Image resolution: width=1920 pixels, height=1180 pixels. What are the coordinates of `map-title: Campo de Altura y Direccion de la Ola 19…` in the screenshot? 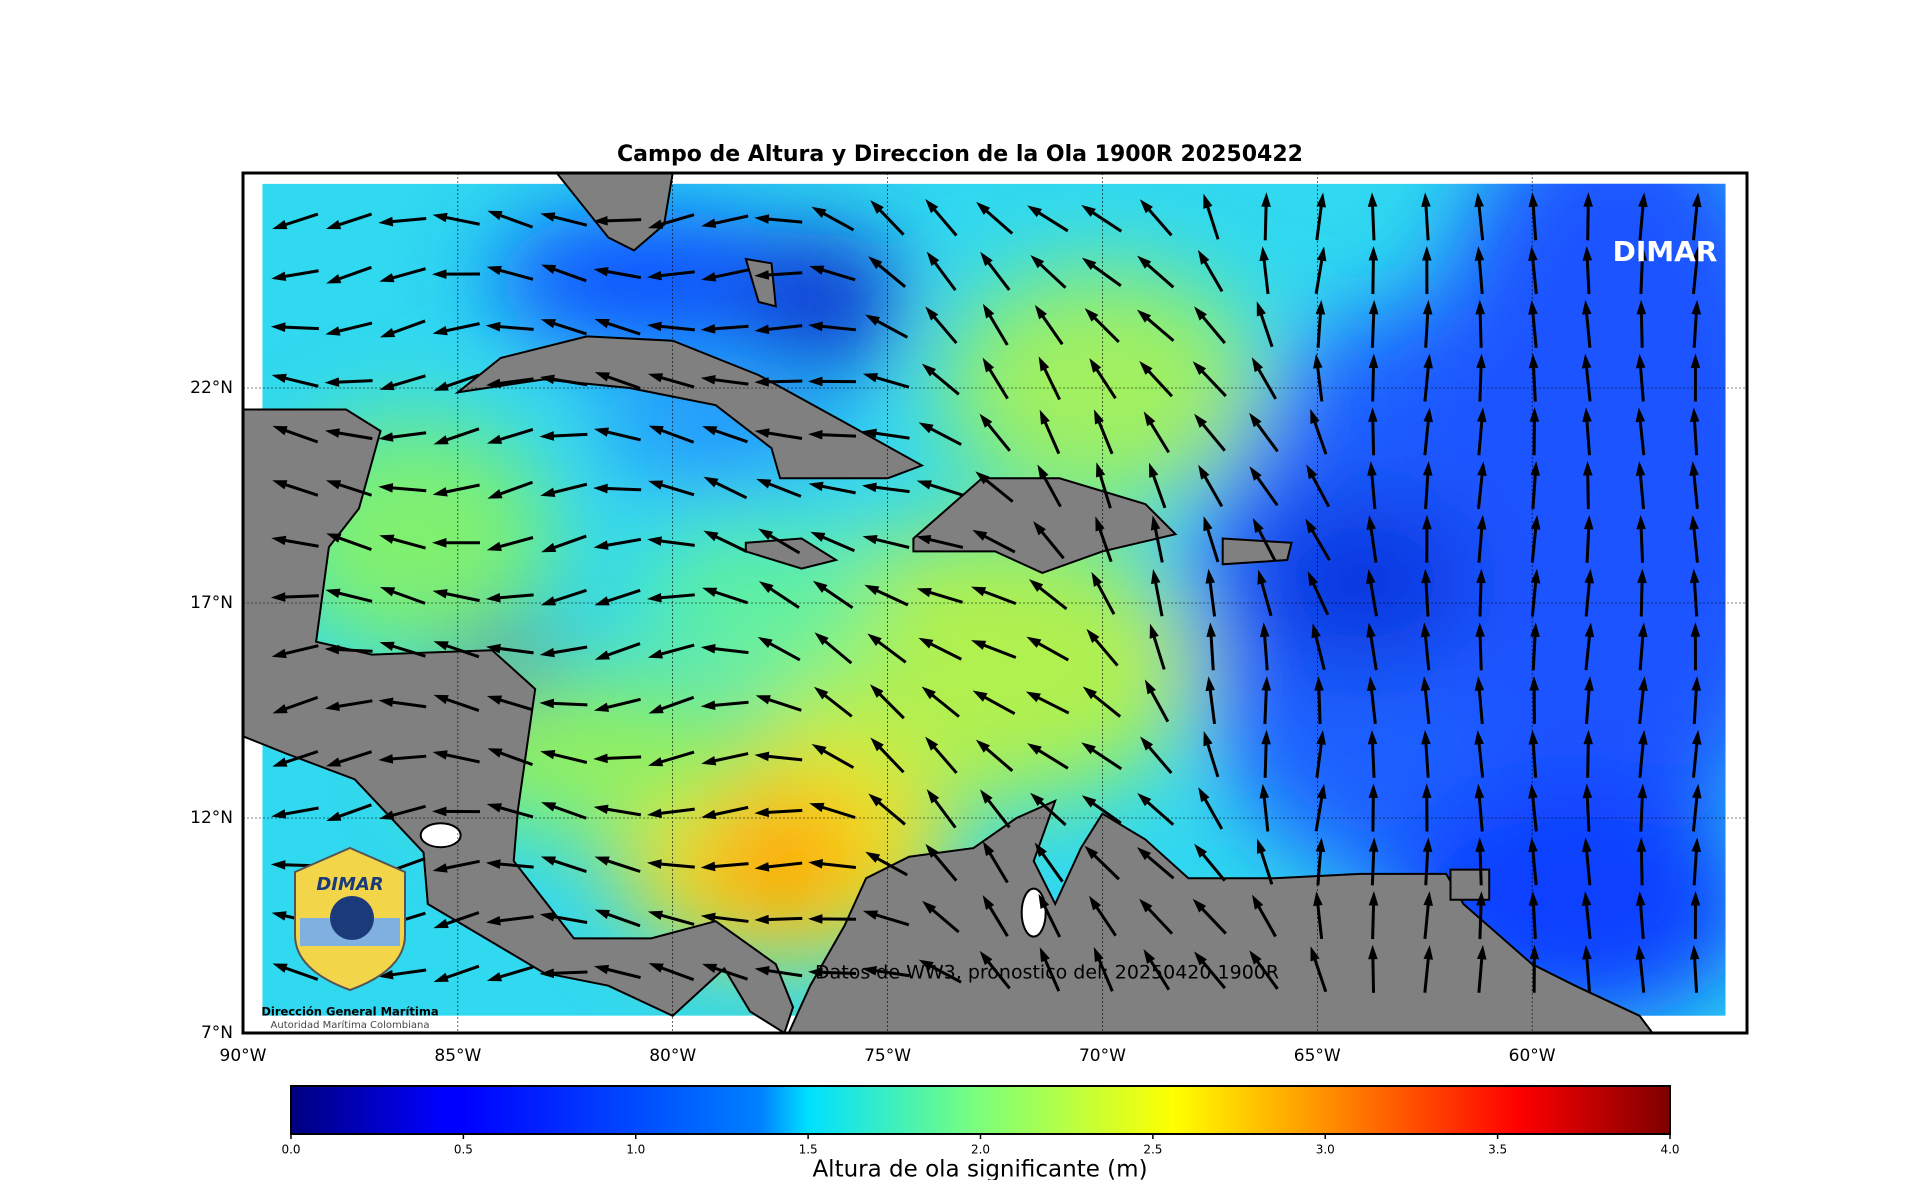 It's located at (960, 154).